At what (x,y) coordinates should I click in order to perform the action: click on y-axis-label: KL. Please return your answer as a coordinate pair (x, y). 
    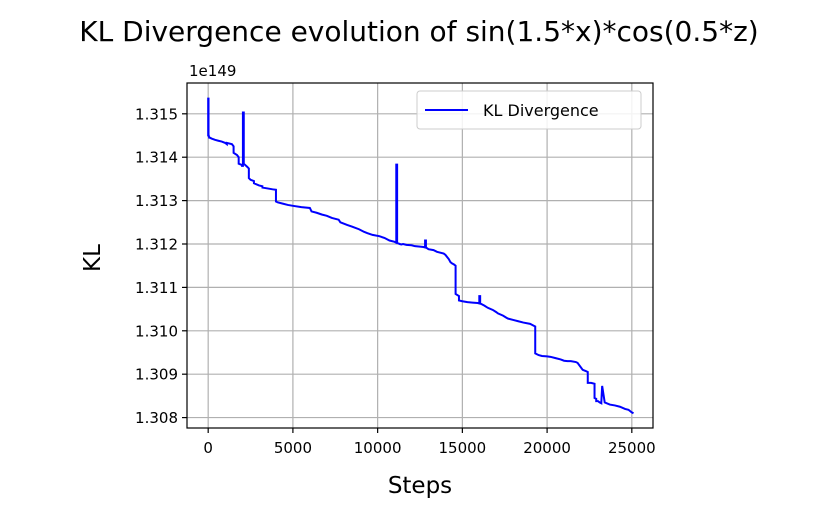
    Looking at the image, I should click on (93, 258).